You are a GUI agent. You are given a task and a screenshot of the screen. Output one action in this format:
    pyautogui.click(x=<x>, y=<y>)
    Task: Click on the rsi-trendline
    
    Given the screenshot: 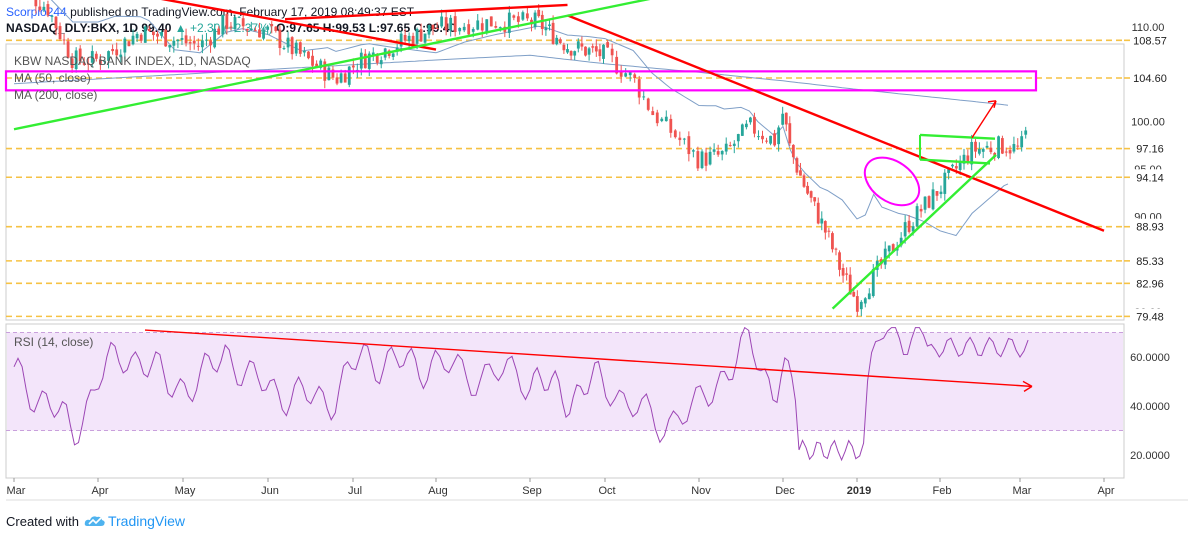 What is the action you would take?
    pyautogui.click(x=588, y=358)
    